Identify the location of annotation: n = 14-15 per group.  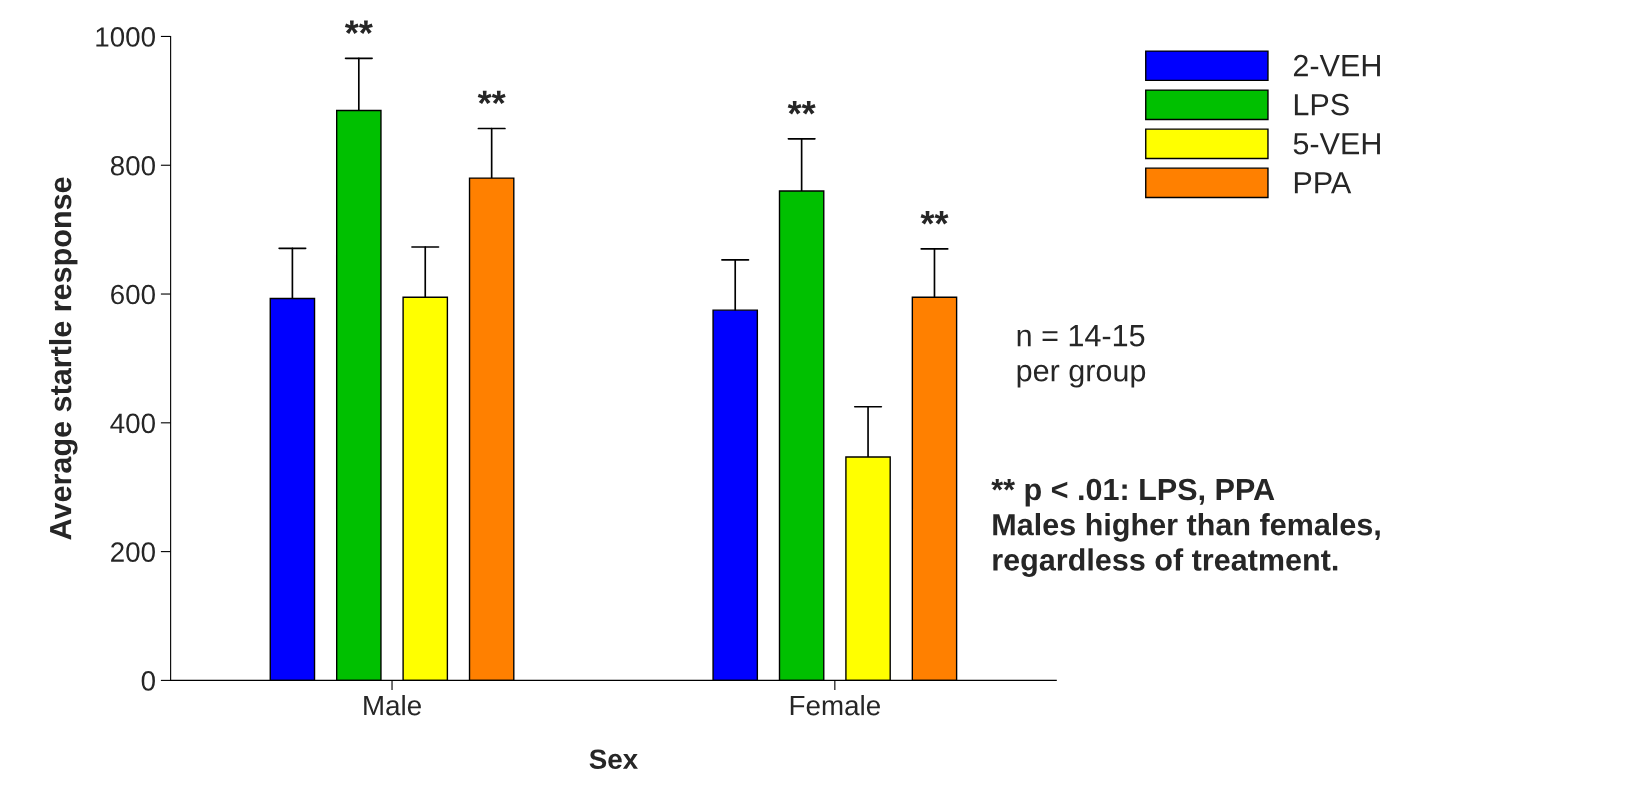
(1081, 356).